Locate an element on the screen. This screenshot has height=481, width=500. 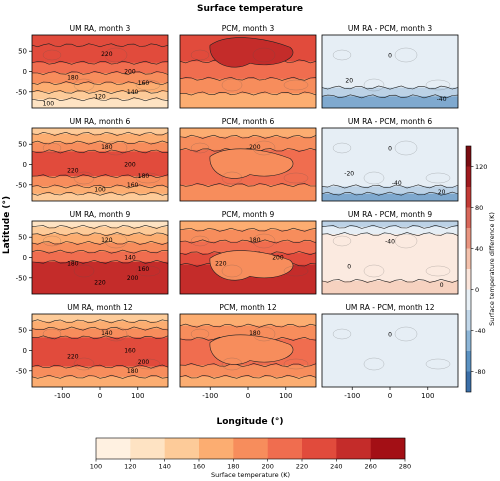
y-tick-label: -50 is located at coordinates (21, 185).